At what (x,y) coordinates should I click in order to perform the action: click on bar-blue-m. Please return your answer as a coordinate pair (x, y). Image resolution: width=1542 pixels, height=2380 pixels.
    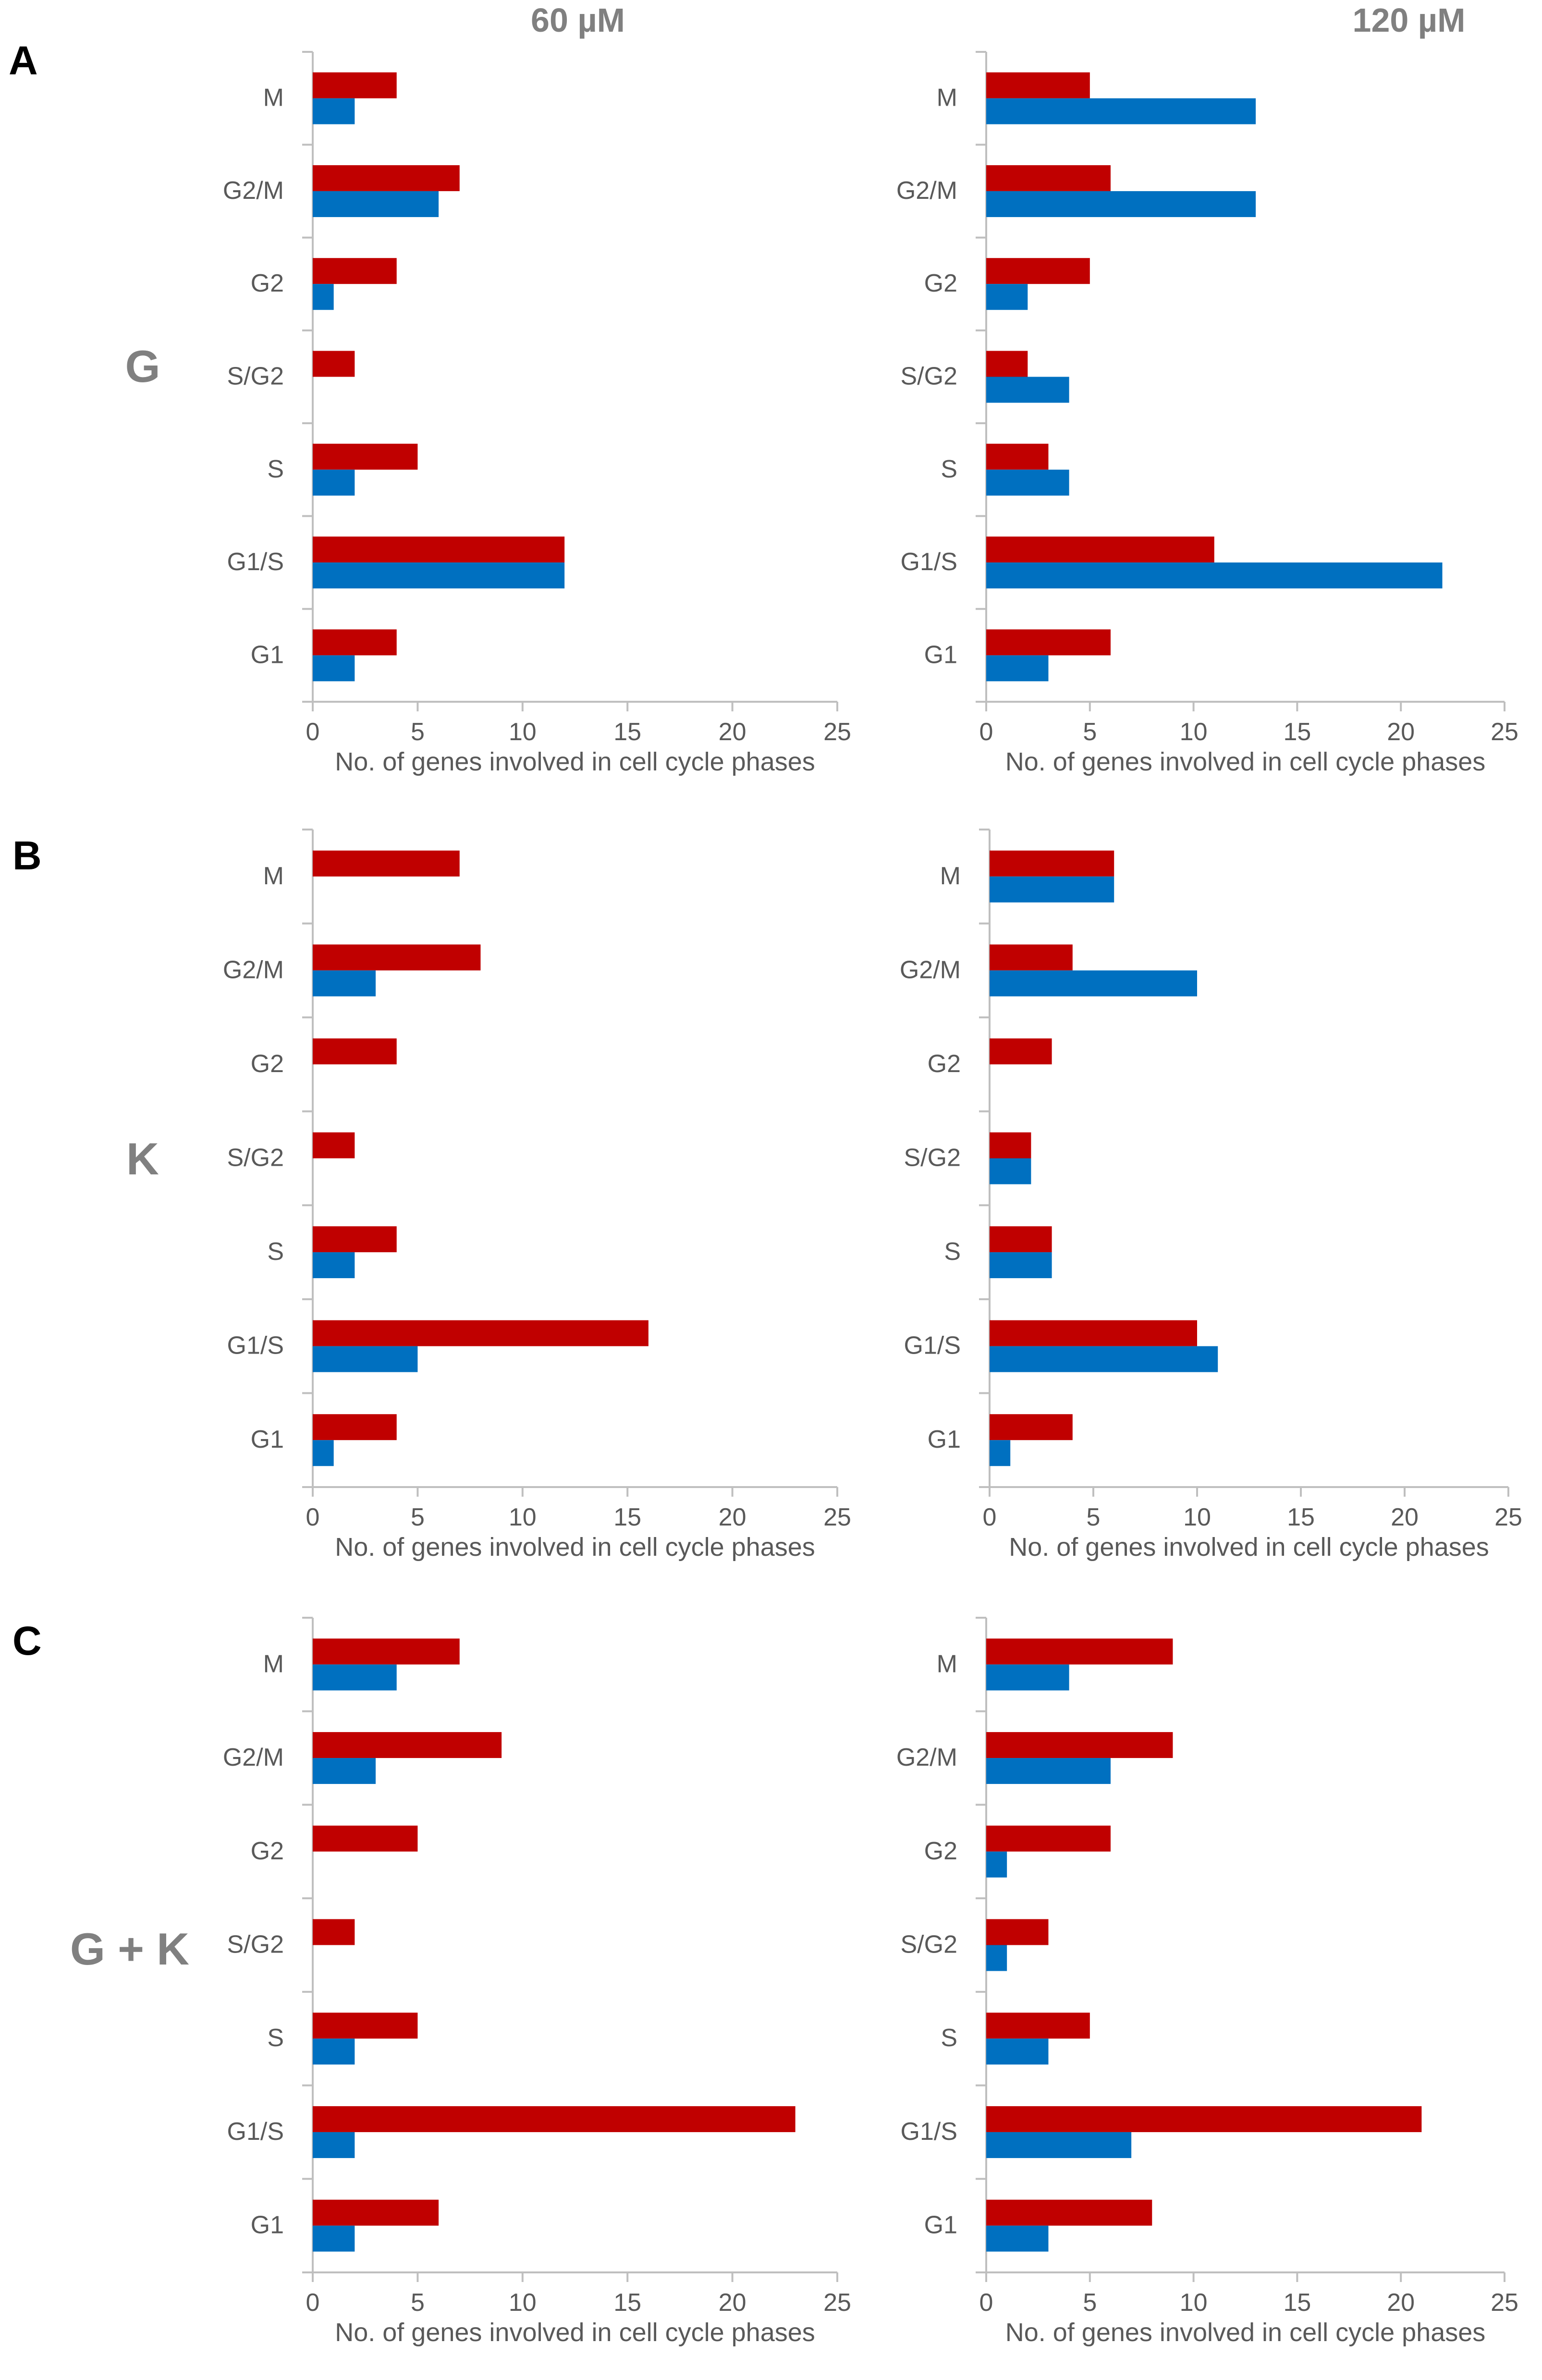
    Looking at the image, I should click on (1121, 111).